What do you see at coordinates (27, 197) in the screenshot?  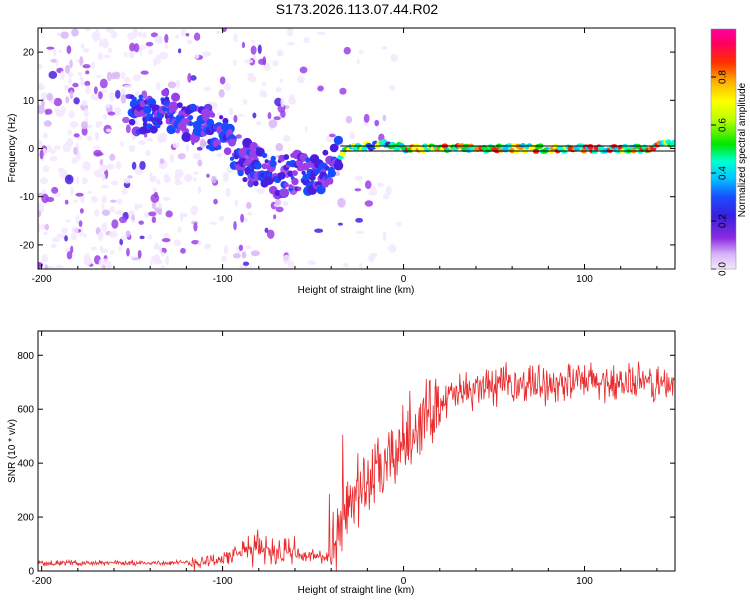 I see `spectrogram-y-tick-label: -10` at bounding box center [27, 197].